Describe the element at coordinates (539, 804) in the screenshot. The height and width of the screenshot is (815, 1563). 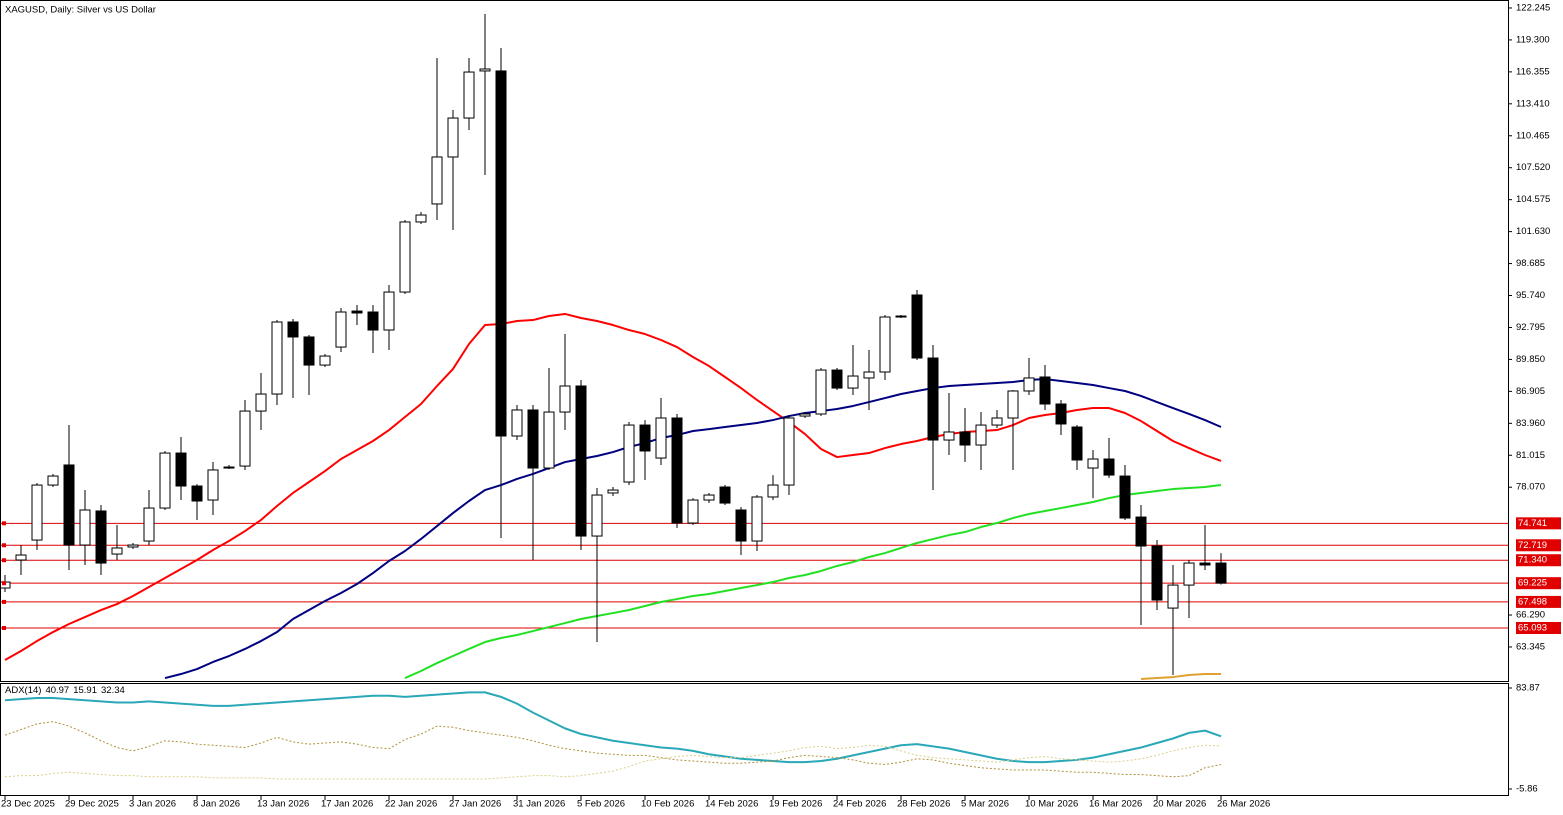
I see `x-tick-label: 31 Jan 2026` at that location.